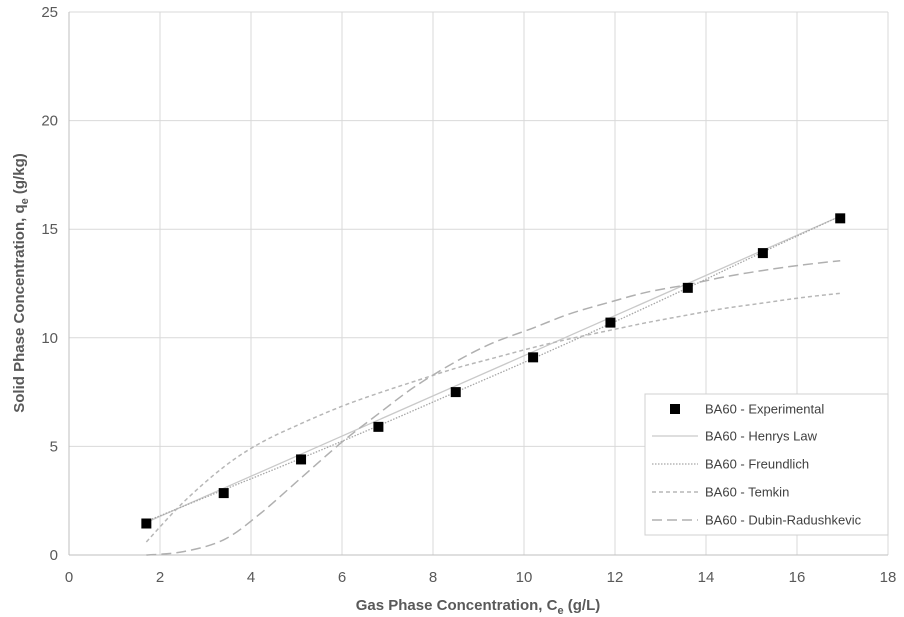 This screenshot has height=617, width=904. I want to click on legend-item-henry: BA60 - Henrys Law, so click(735, 436).